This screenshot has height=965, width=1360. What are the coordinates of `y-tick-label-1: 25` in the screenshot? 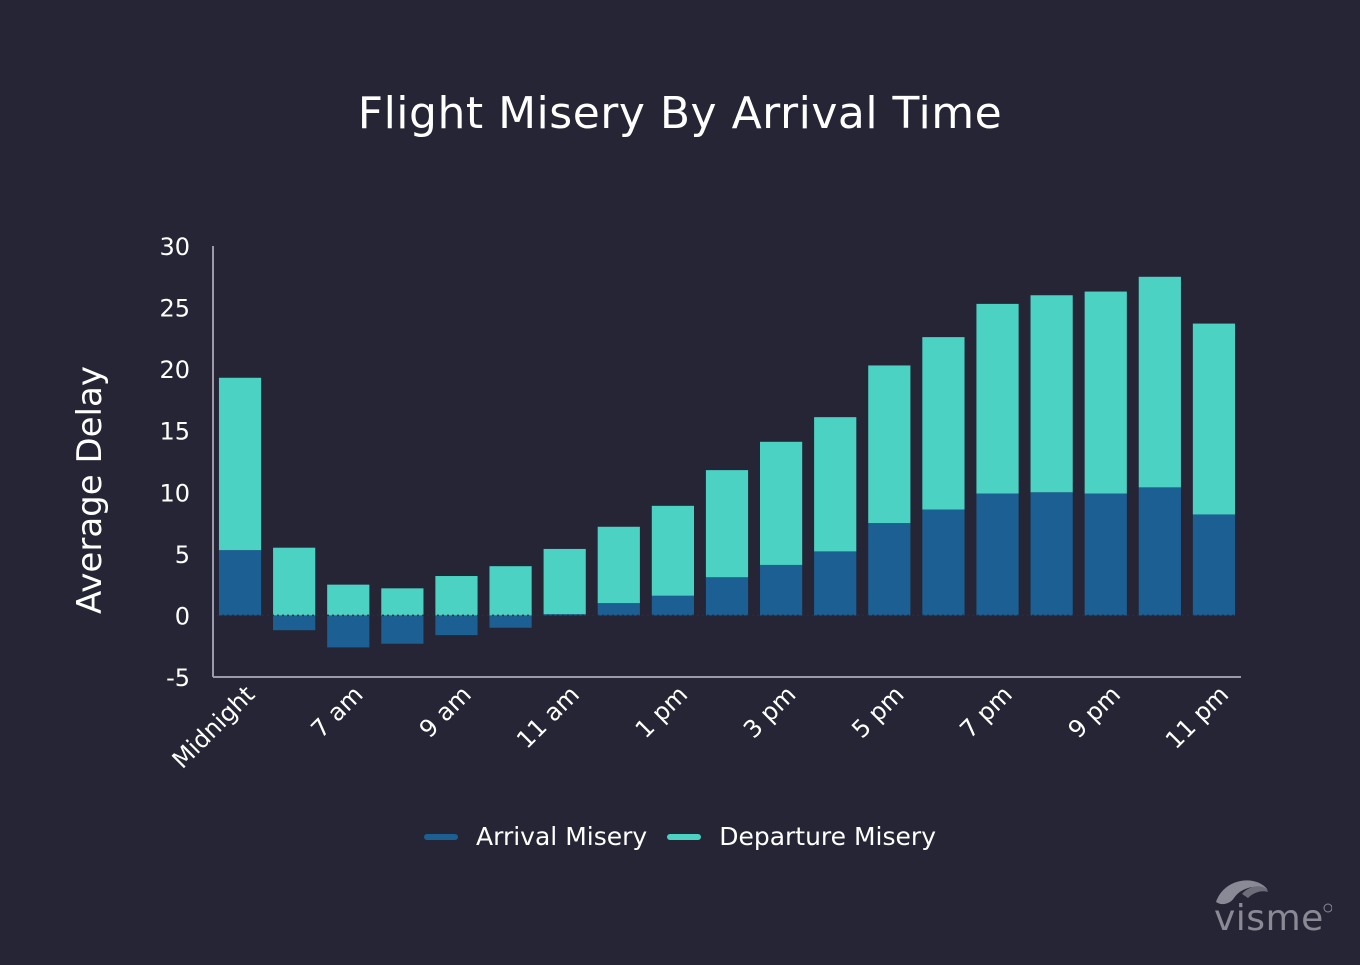 It's located at (174, 309).